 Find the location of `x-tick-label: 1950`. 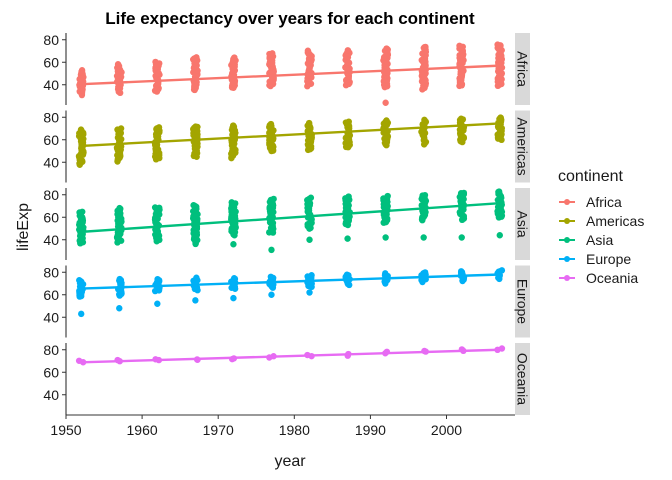

x-tick-label: 1950 is located at coordinates (65, 430).